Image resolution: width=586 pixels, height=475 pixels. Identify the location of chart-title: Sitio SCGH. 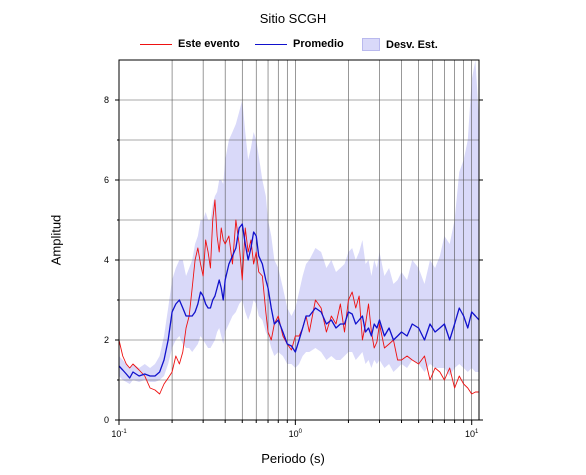
(293, 18).